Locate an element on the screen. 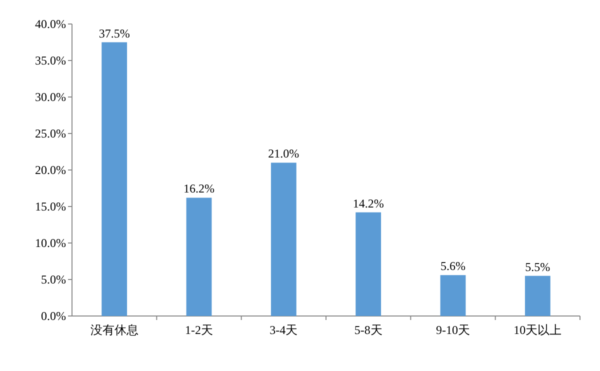 The image size is (600, 371). y-tick-label: 0.0% is located at coordinates (53, 316).